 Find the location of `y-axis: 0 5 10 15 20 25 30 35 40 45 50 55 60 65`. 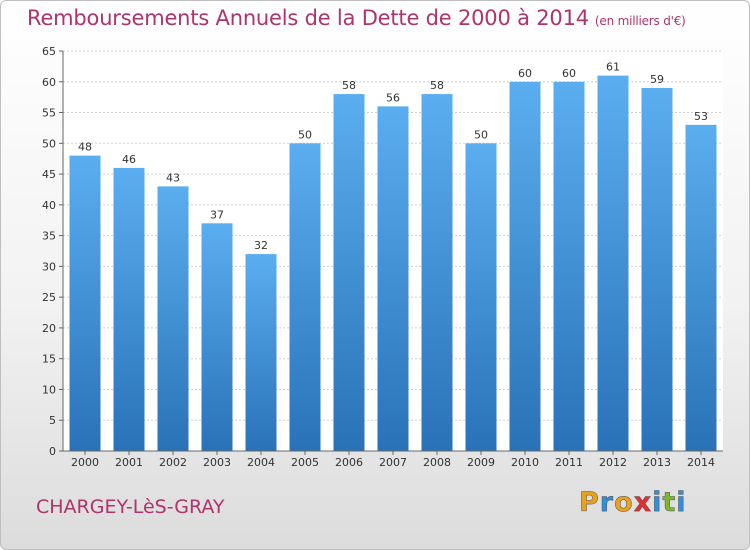

y-axis: 0 5 10 15 20 25 30 35 40 45 50 55 60 65 is located at coordinates (53, 251).